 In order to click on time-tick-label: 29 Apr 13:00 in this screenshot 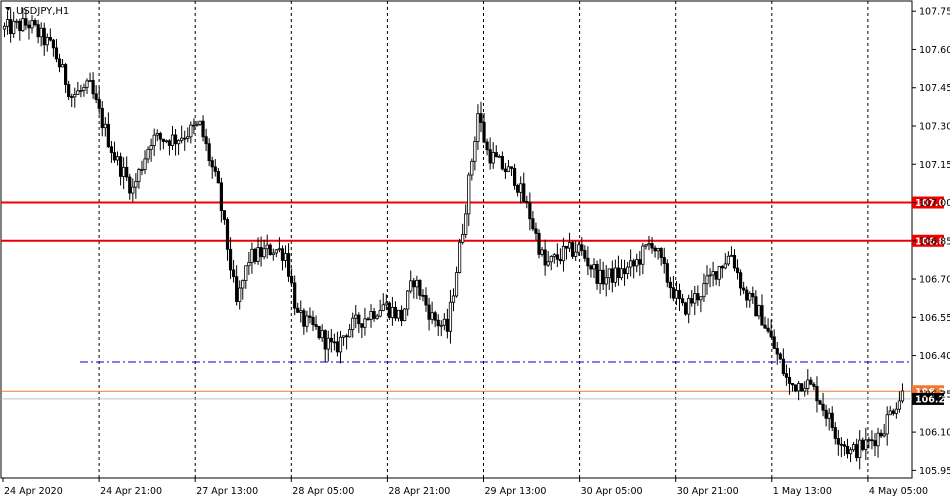, I will do `click(516, 491)`.